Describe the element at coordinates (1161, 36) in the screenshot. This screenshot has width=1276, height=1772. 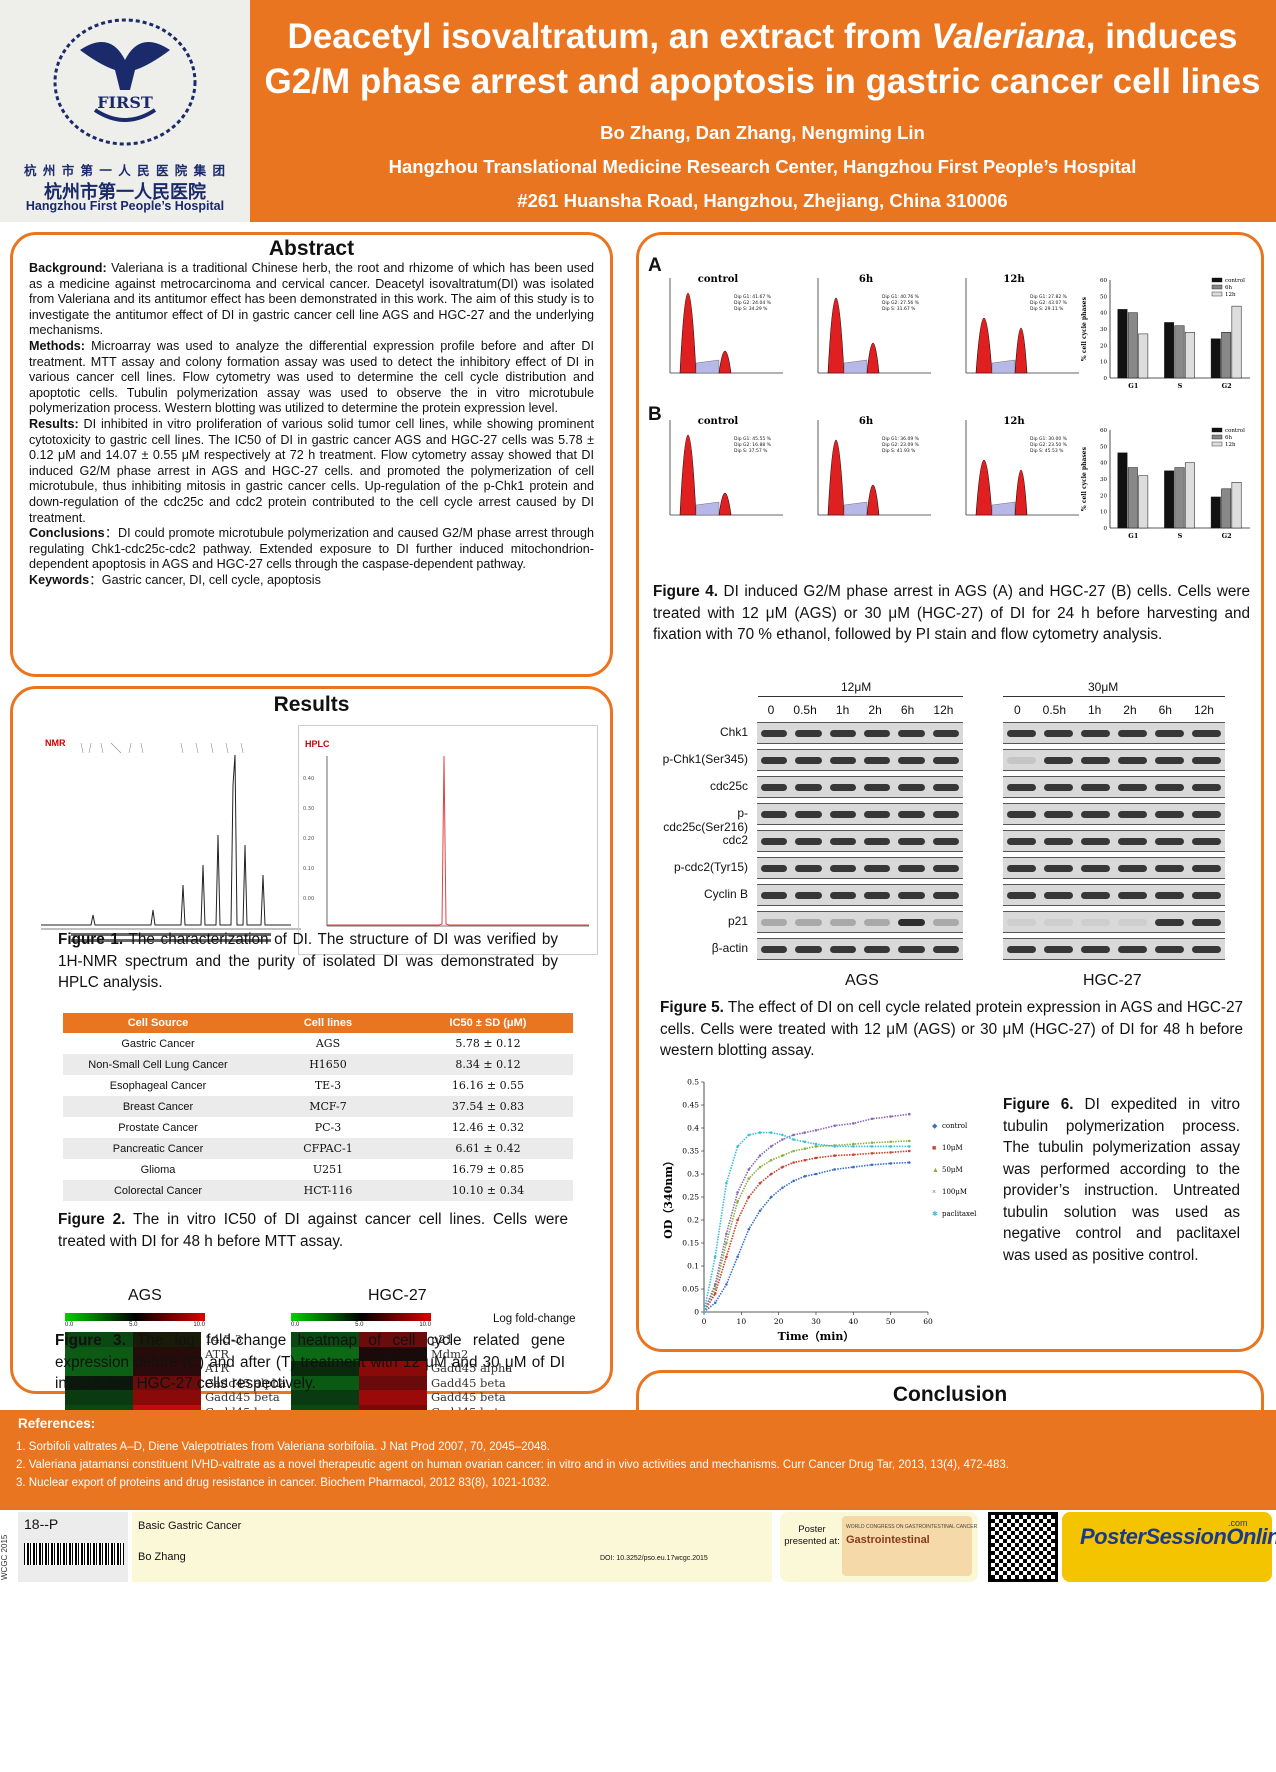
I see `title-part: , induces` at that location.